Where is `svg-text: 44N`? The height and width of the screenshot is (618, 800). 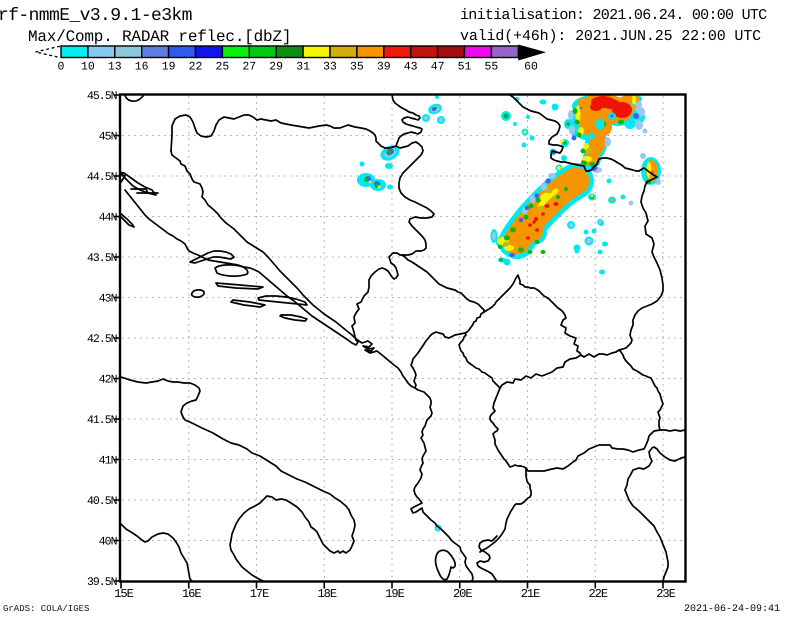
svg-text: 44N is located at coordinates (108, 218).